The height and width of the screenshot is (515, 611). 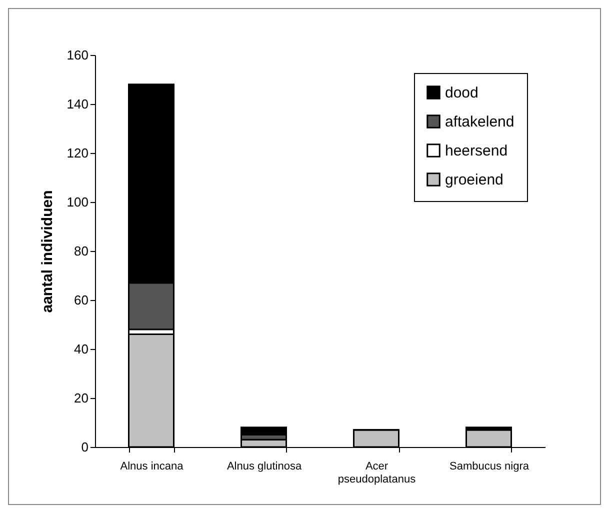 What do you see at coordinates (47, 251) in the screenshot?
I see `y-axis-title: aantal individuen` at bounding box center [47, 251].